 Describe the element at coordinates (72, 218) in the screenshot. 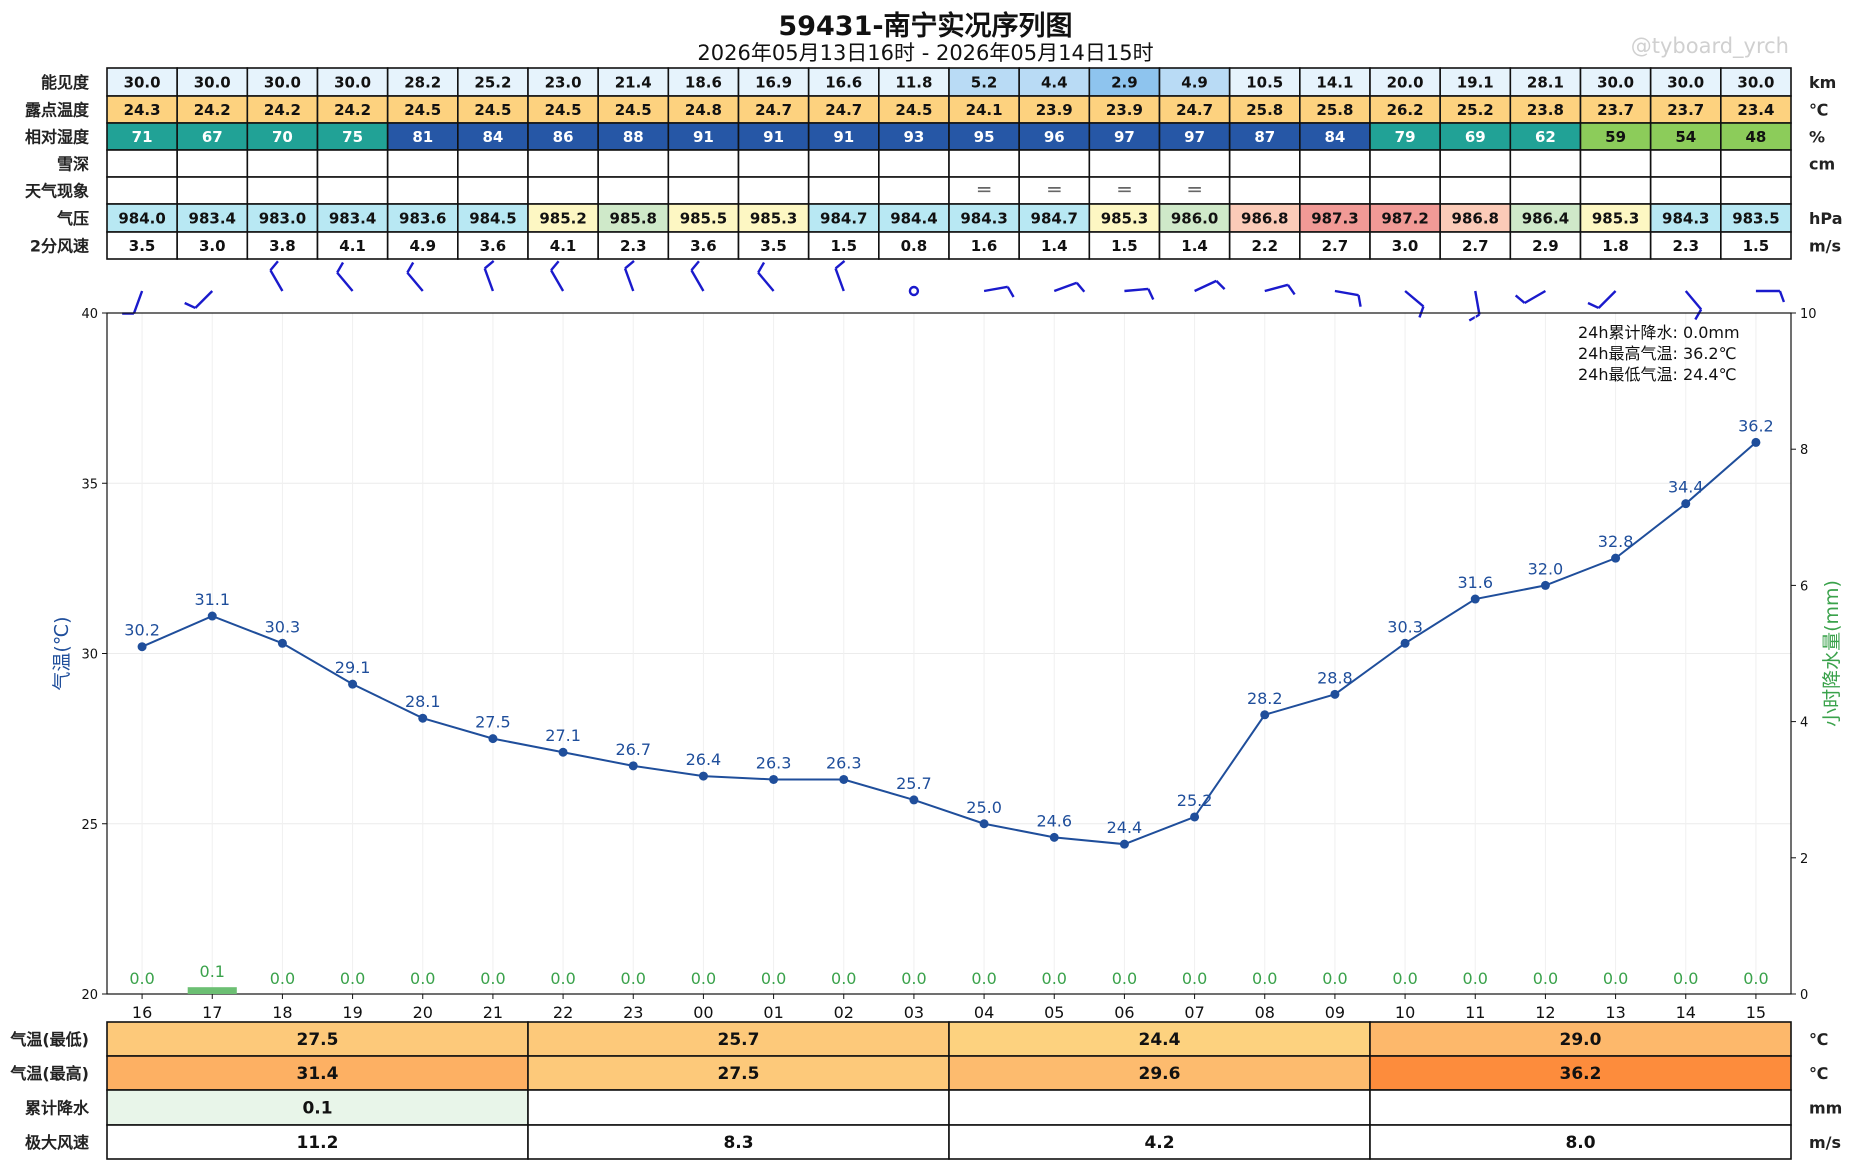

I see `top-row-label: 气压` at that location.